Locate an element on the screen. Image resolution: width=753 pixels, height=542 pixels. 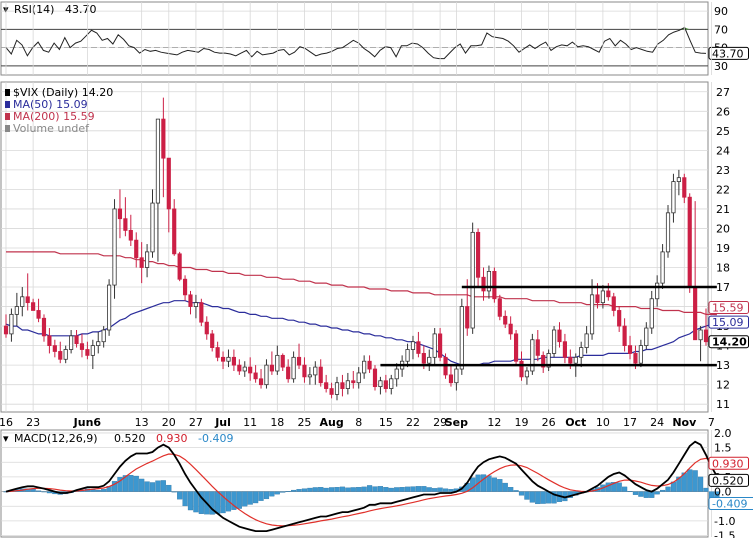
macd-y-tick-label: 0.0 is located at coordinates (723, 492).